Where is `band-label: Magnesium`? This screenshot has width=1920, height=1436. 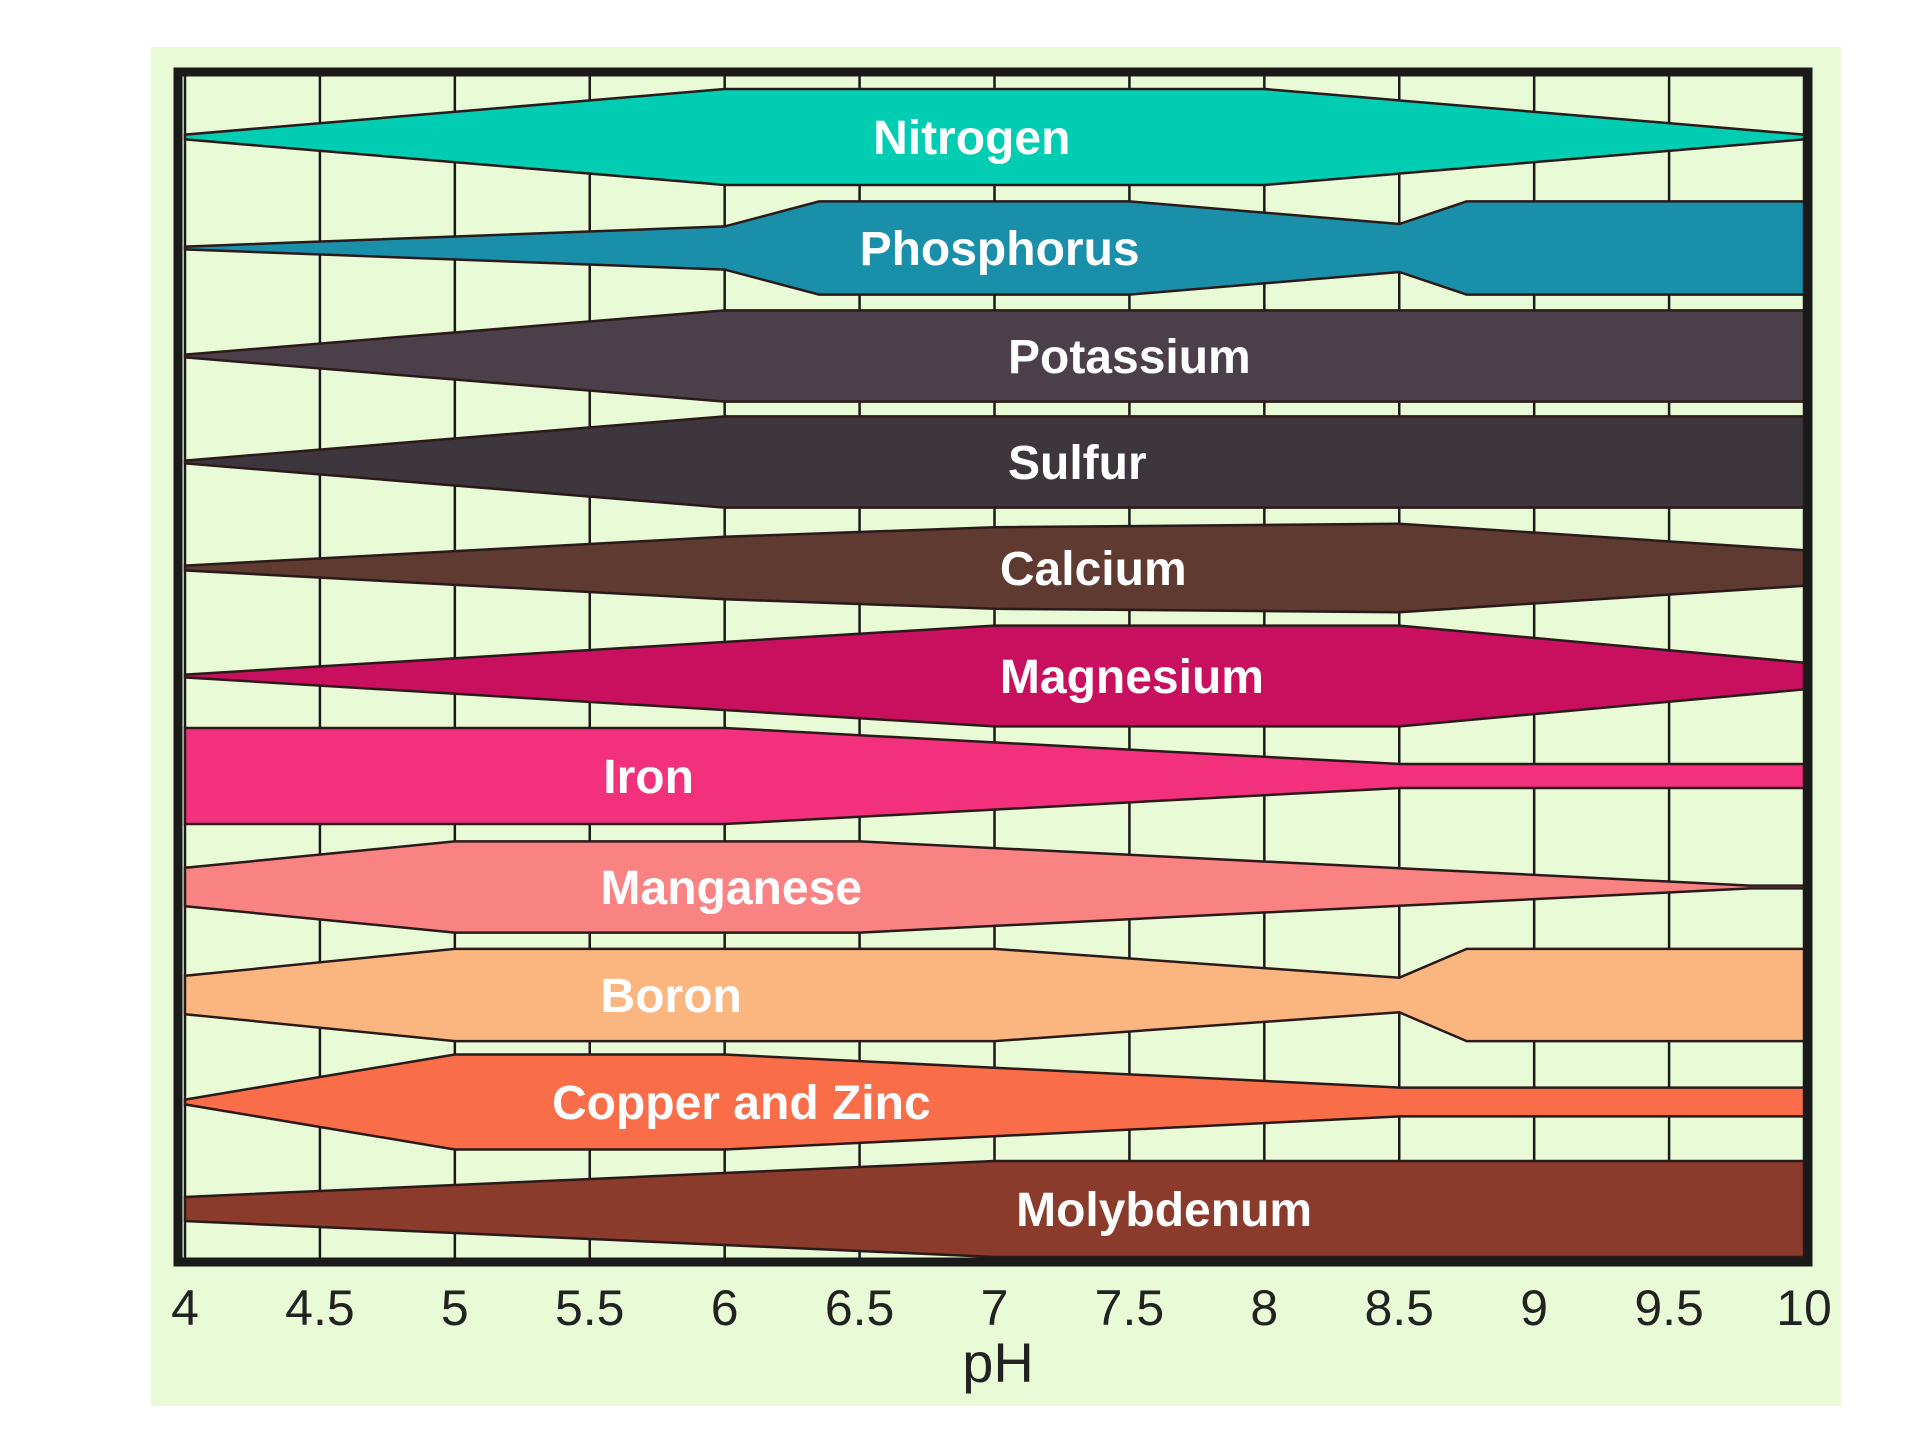
band-label: Magnesium is located at coordinates (1132, 677).